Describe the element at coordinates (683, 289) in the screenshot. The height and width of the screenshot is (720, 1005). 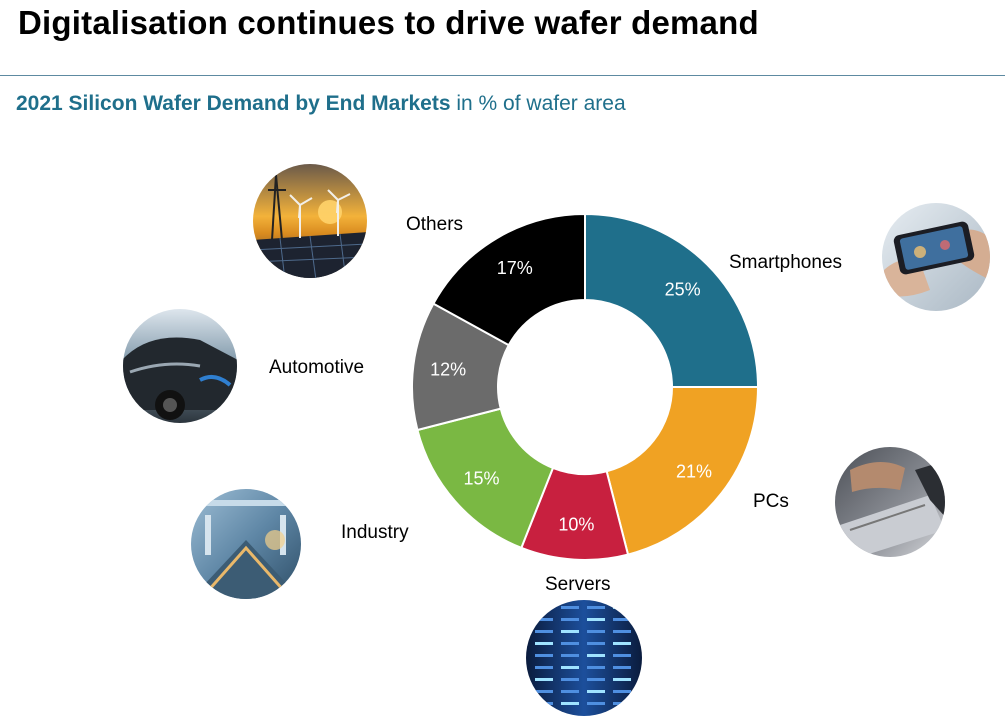
I see `slice-value-label-smartphones: 25%` at that location.